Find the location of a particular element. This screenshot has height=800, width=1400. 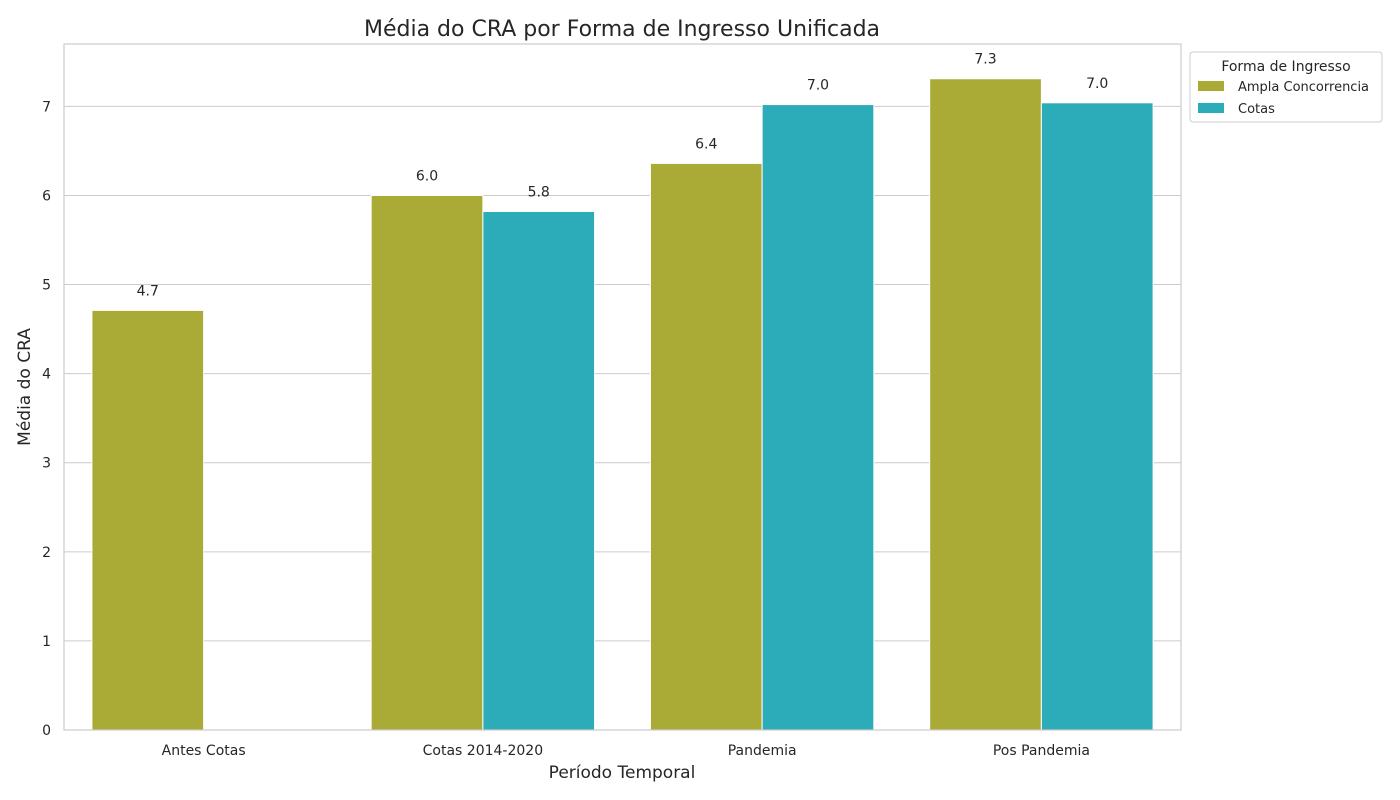

y-tick-label: 3 is located at coordinates (46, 464).